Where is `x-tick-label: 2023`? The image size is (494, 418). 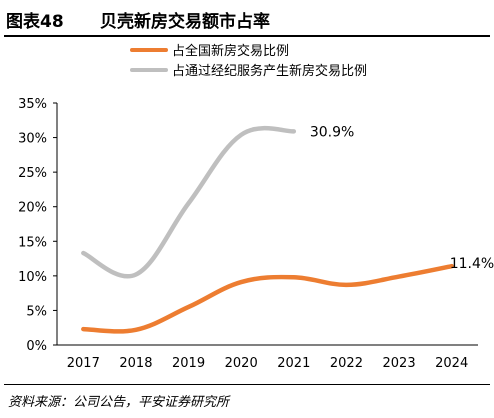 x-tick-label: 2023 is located at coordinates (399, 363).